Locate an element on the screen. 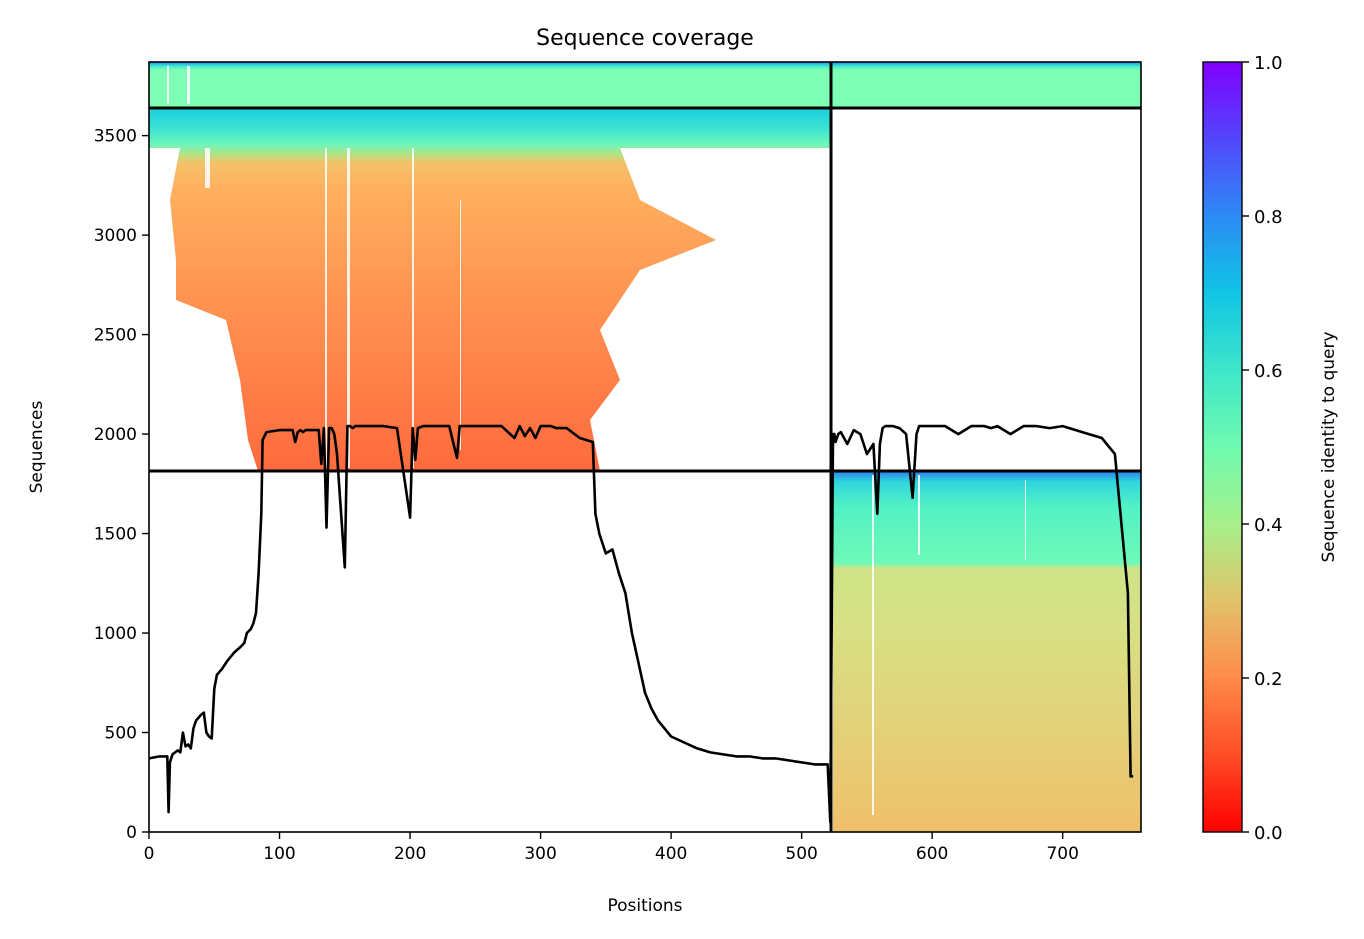  y-axis: 0 500 1000 1500 2000 2500 3000 3500 is located at coordinates (121, 485).